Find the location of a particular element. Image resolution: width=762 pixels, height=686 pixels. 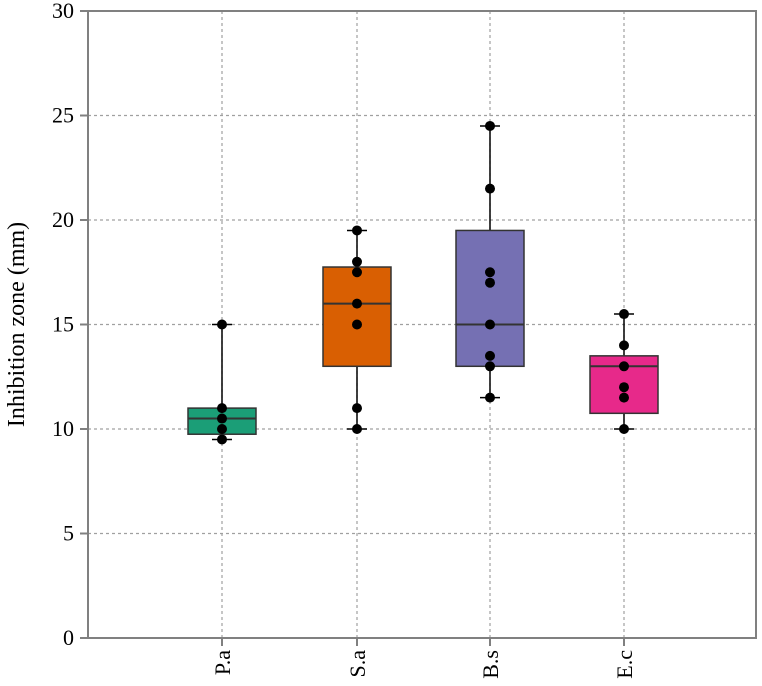

y-tick-label: 25 is located at coordinates (63, 115).